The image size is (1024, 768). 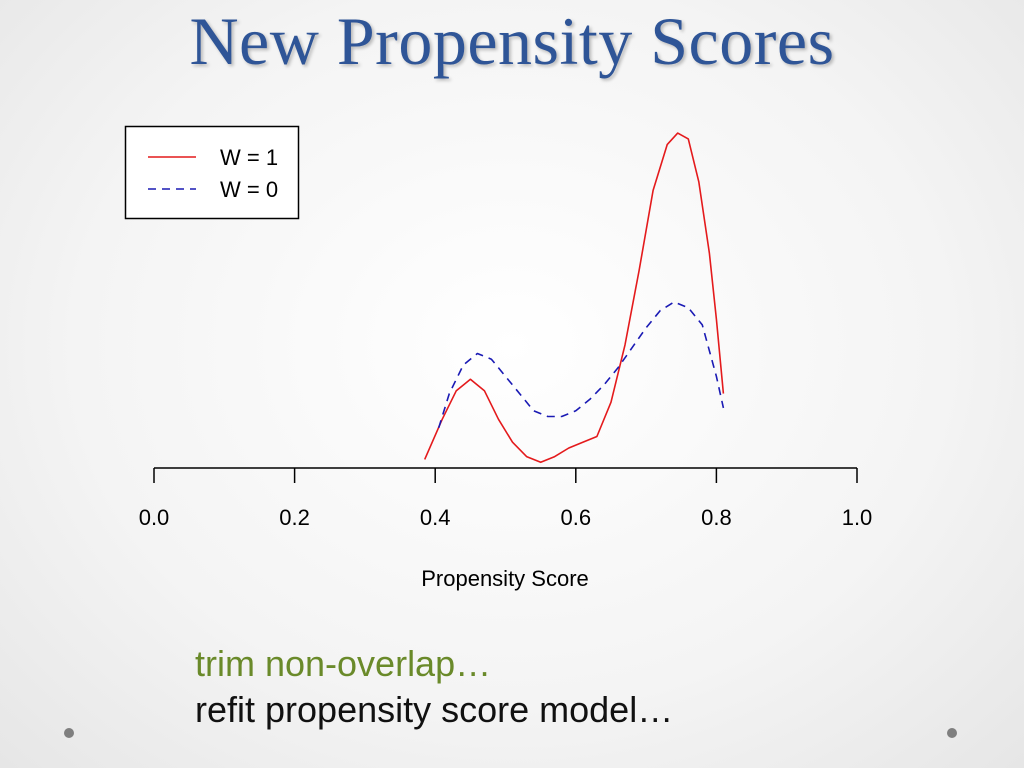 What do you see at coordinates (576, 517) in the screenshot?
I see `x-tick-label: 0.6` at bounding box center [576, 517].